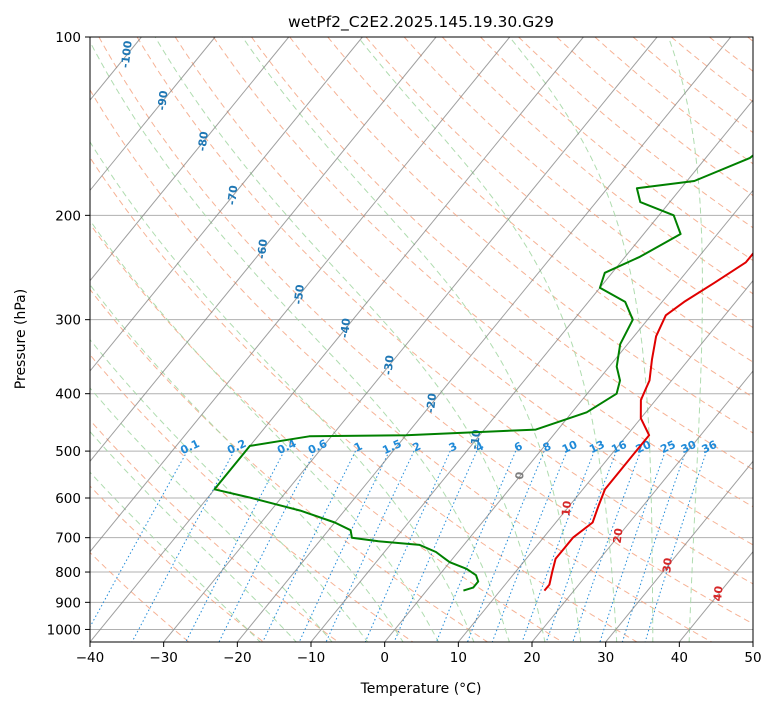 This screenshot has height=708, width=775. I want to click on isotherm-label: 20, so click(618, 535).